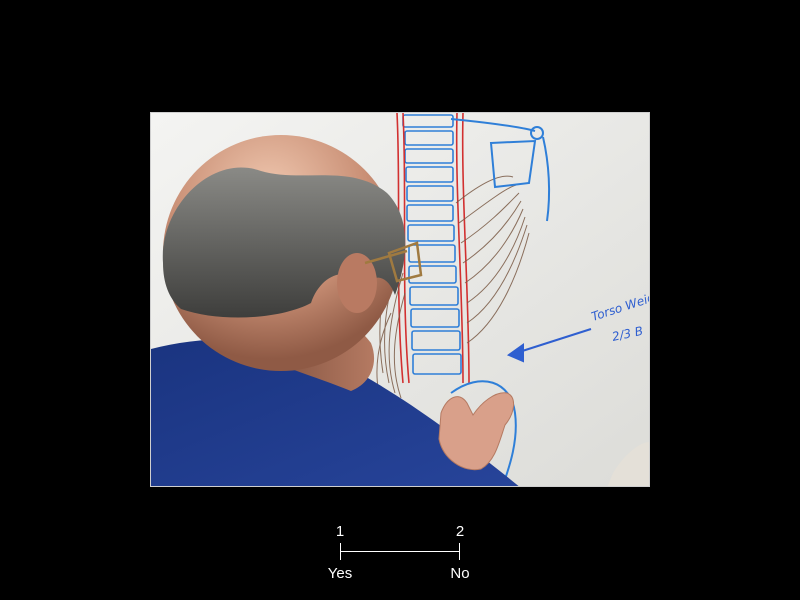 This screenshot has height=600, width=800. Describe the element at coordinates (628, 334) in the screenshot. I see `annotation-line-2: 2/3 B` at that location.